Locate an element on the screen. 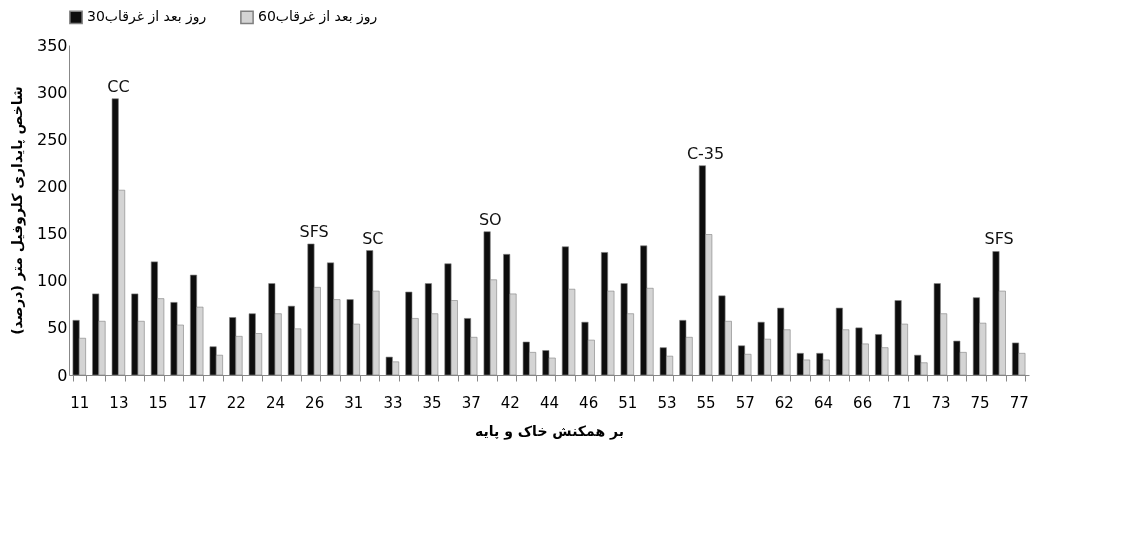 The image size is (1127, 535). x-tick-label: 31 is located at coordinates (354, 402).